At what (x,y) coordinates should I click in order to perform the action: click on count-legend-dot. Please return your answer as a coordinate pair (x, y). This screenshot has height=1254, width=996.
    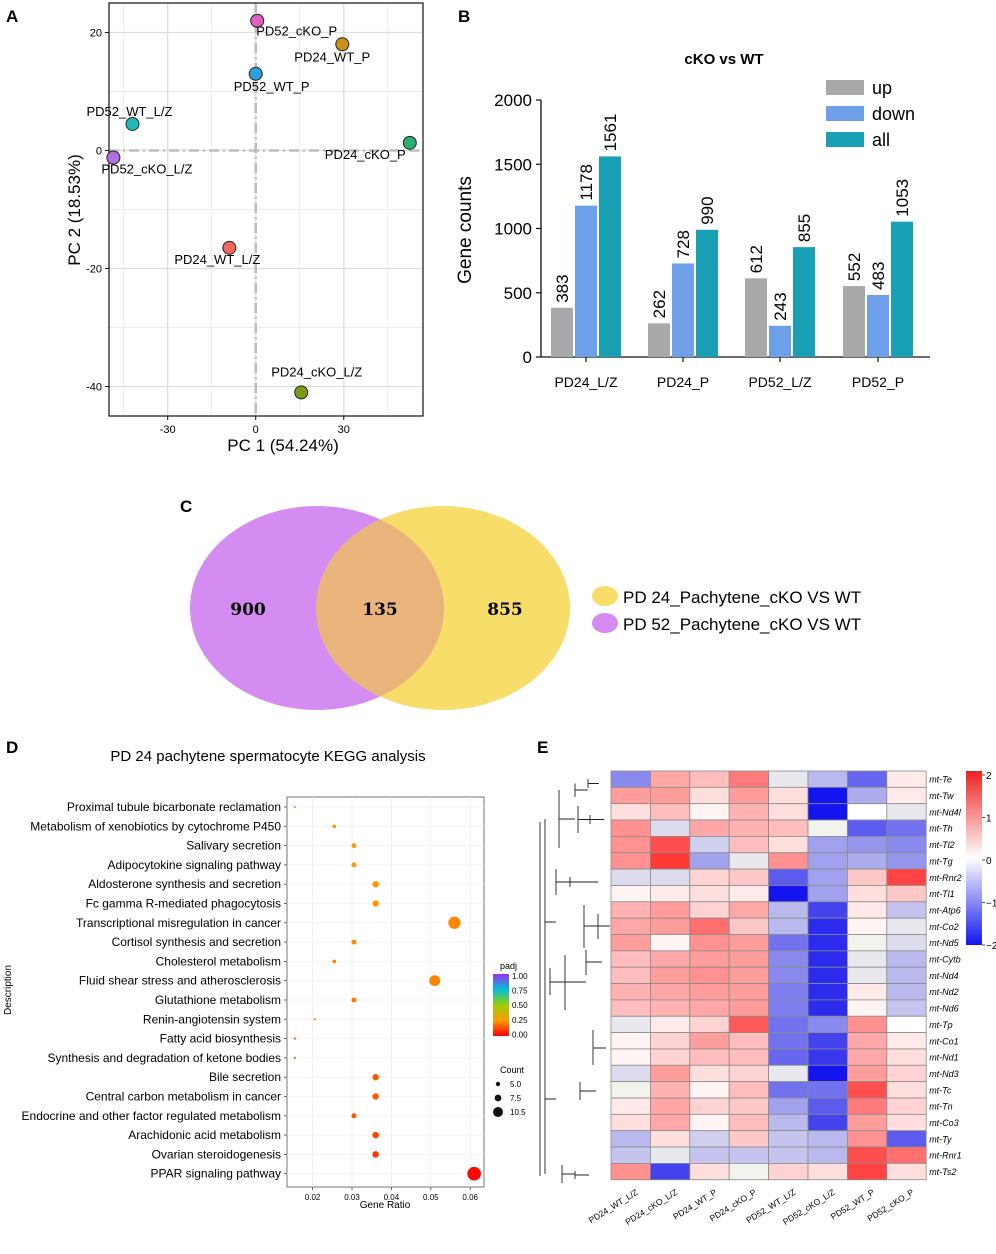
    Looking at the image, I should click on (498, 1084).